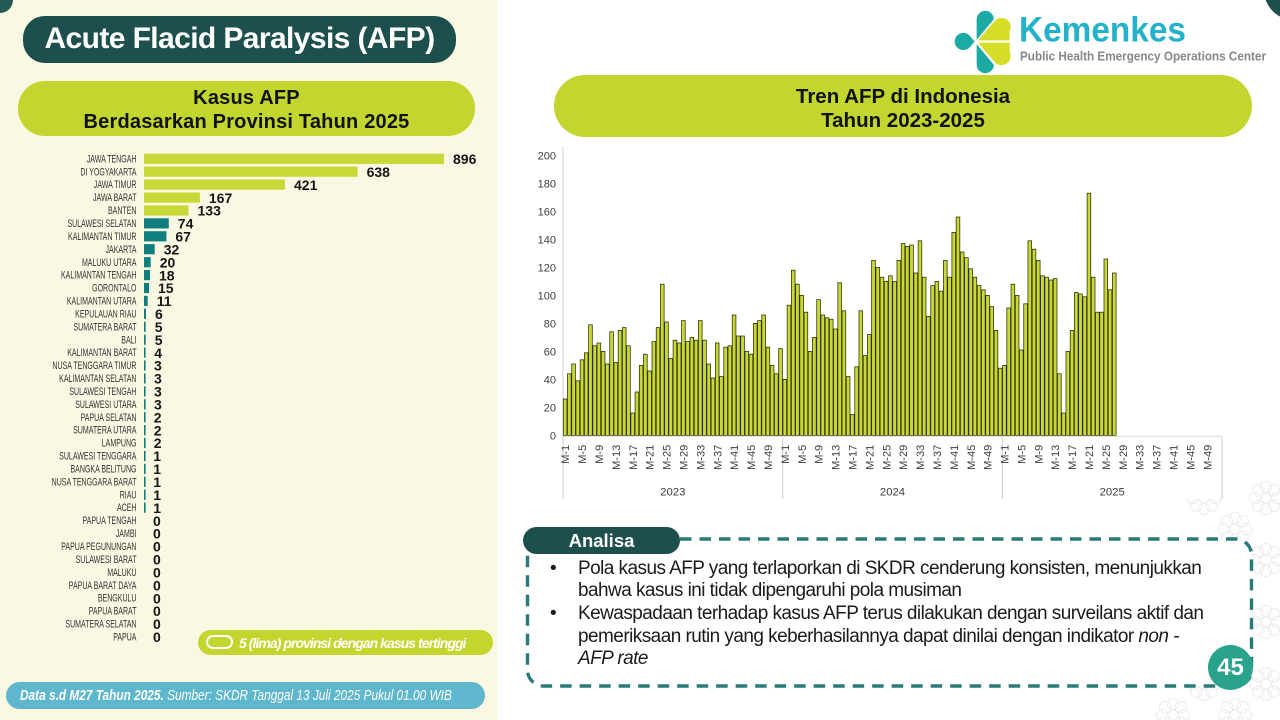  I want to click on svg-text: PAPUA TENGAH, so click(109, 521).